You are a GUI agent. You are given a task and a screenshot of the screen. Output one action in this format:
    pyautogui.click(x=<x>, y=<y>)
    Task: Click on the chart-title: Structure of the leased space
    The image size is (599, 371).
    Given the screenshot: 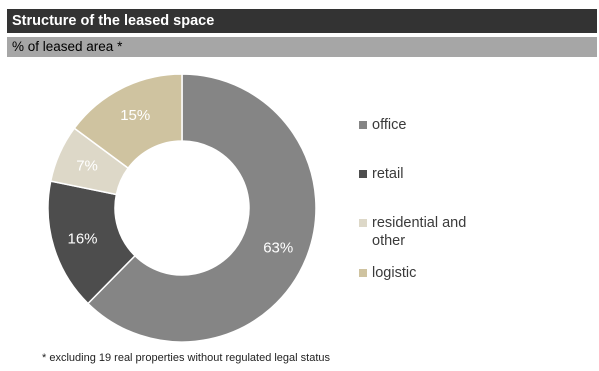 What is the action you would take?
    pyautogui.click(x=302, y=21)
    